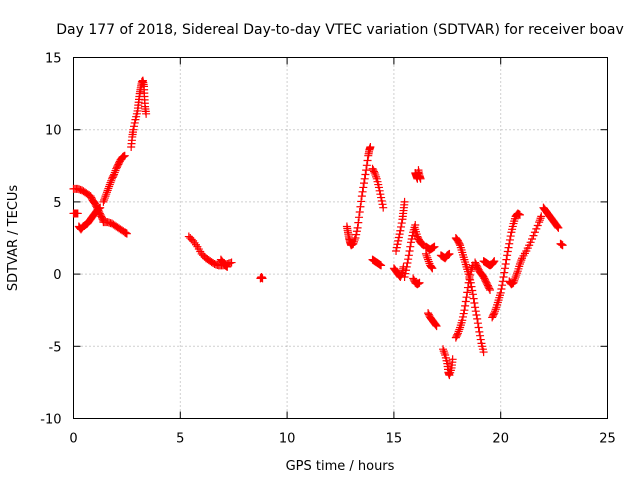 The height and width of the screenshot is (480, 640). I want to click on y-tick-label: 15, so click(53, 59).